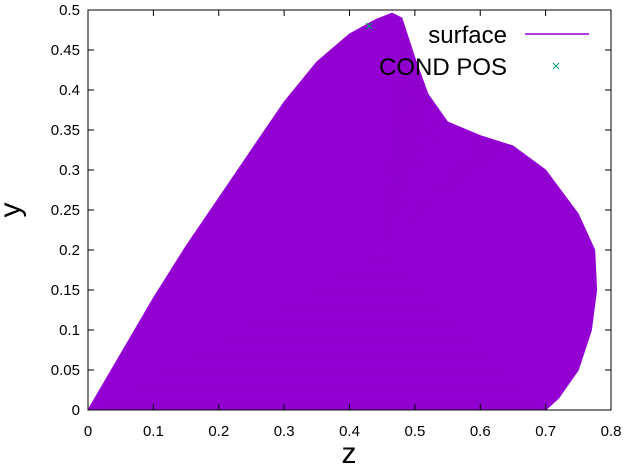 This screenshot has height=468, width=636. I want to click on x-tick-label: 0.6, so click(480, 431).